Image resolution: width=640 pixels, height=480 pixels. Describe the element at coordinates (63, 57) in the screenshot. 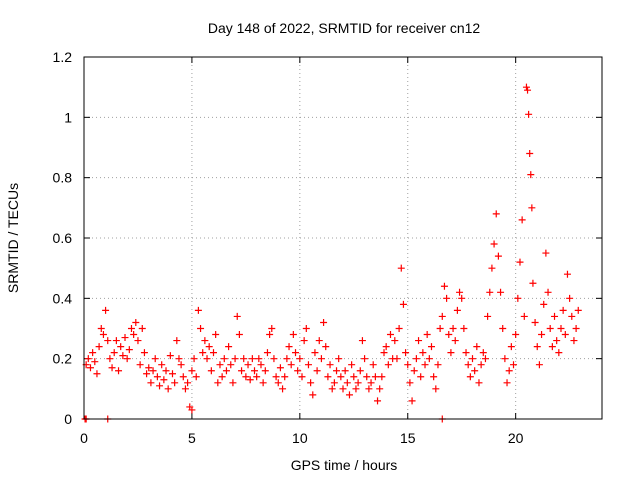

I see `y-tick-label: 1.2` at that location.